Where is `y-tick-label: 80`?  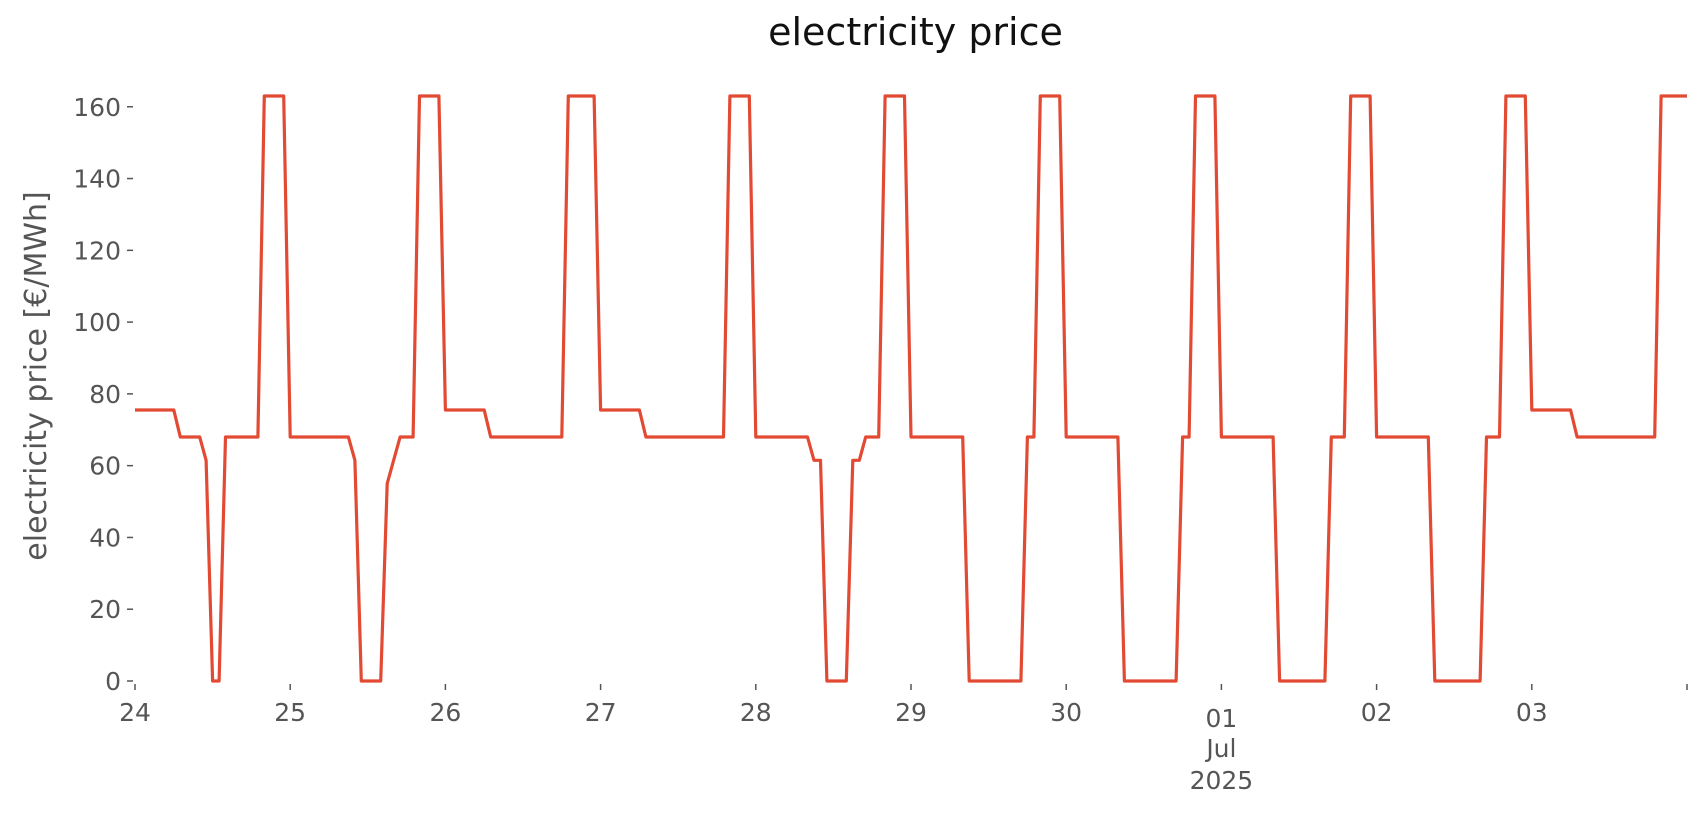
y-tick-label: 80 is located at coordinates (105, 394).